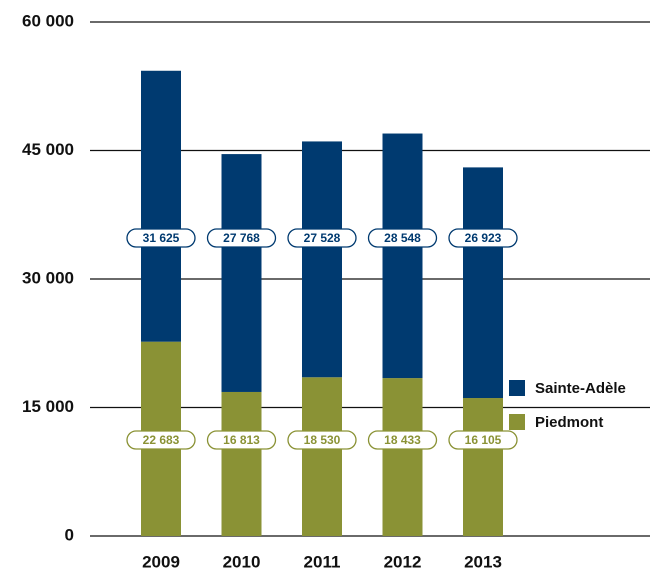 Image resolution: width=650 pixels, height=581 pixels. I want to click on value-label: 18 433, so click(402, 440).